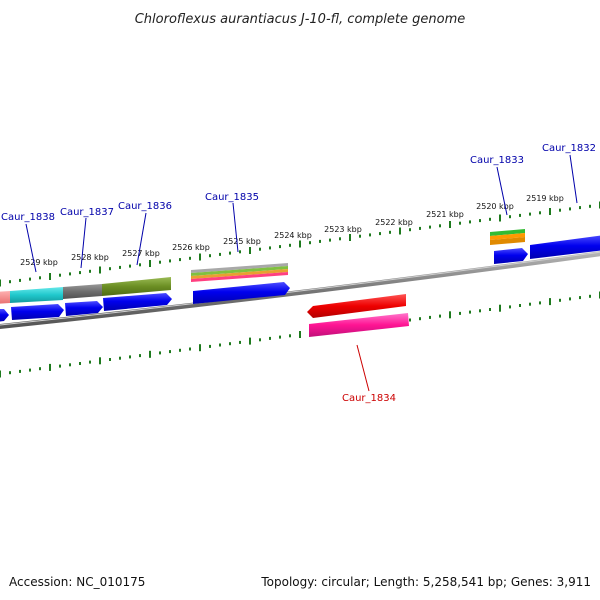 Image resolution: width=600 pixels, height=600 pixels. Describe the element at coordinates (145, 206) in the screenshot. I see `gene-label: Caur_1836` at that location.